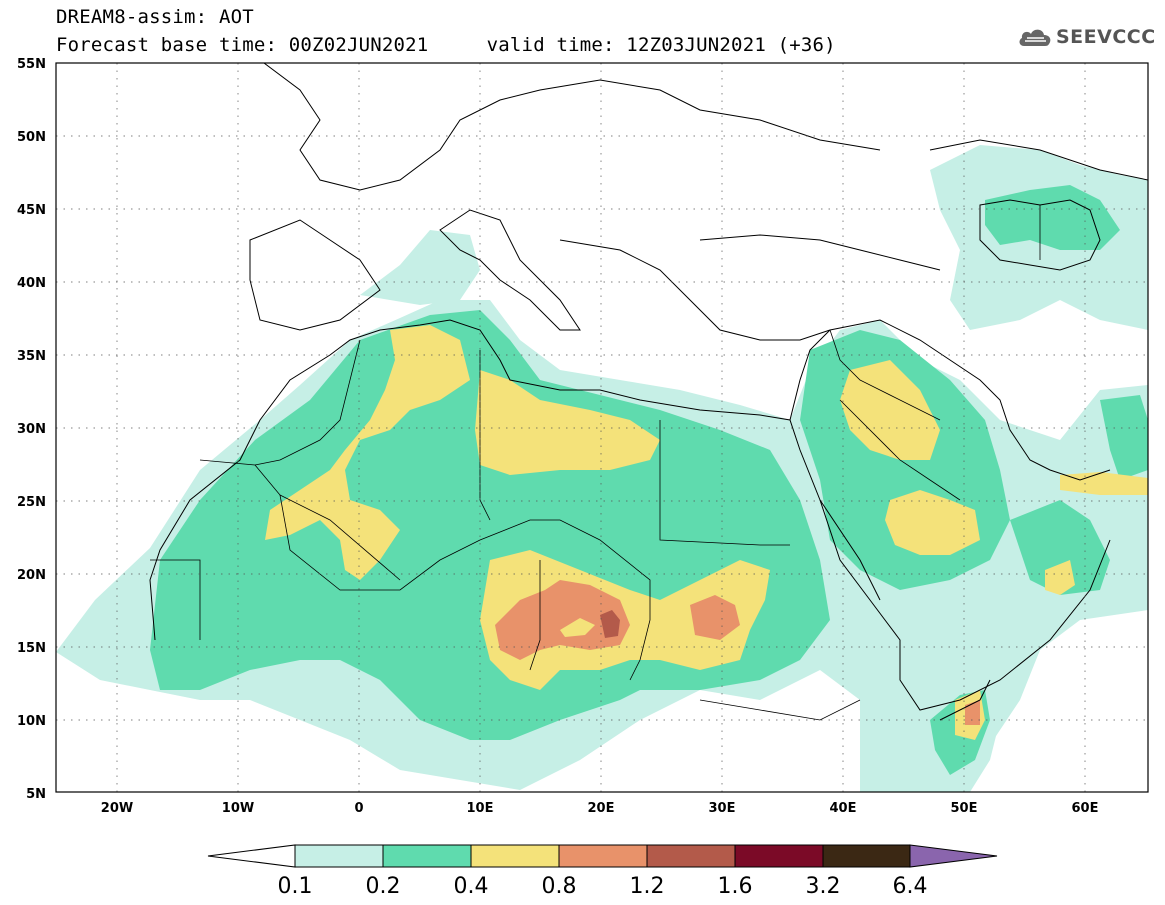 This screenshot has width=1165, height=905. What do you see at coordinates (358, 808) in the screenshot?
I see `lon-label: 0` at bounding box center [358, 808].